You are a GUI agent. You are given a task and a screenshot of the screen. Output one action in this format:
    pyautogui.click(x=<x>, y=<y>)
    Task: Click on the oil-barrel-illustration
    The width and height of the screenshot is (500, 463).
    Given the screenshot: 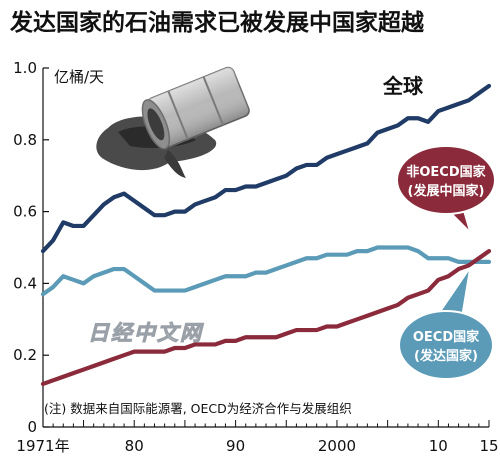 What is the action you would take?
    pyautogui.click(x=173, y=122)
    